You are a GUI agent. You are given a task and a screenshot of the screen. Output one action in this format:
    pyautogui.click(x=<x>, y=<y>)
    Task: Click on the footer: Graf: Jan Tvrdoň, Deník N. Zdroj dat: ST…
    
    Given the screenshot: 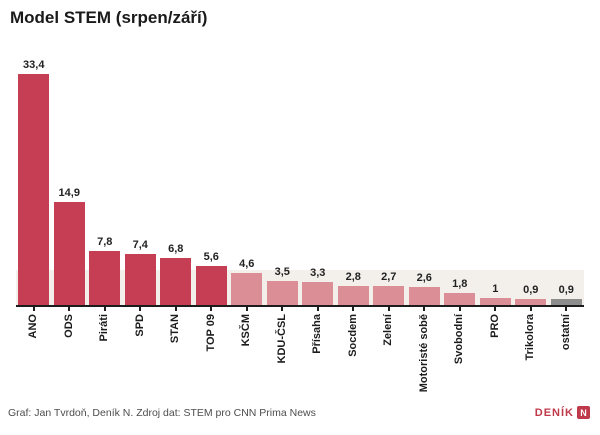 What is the action you would take?
    pyautogui.click(x=299, y=412)
    